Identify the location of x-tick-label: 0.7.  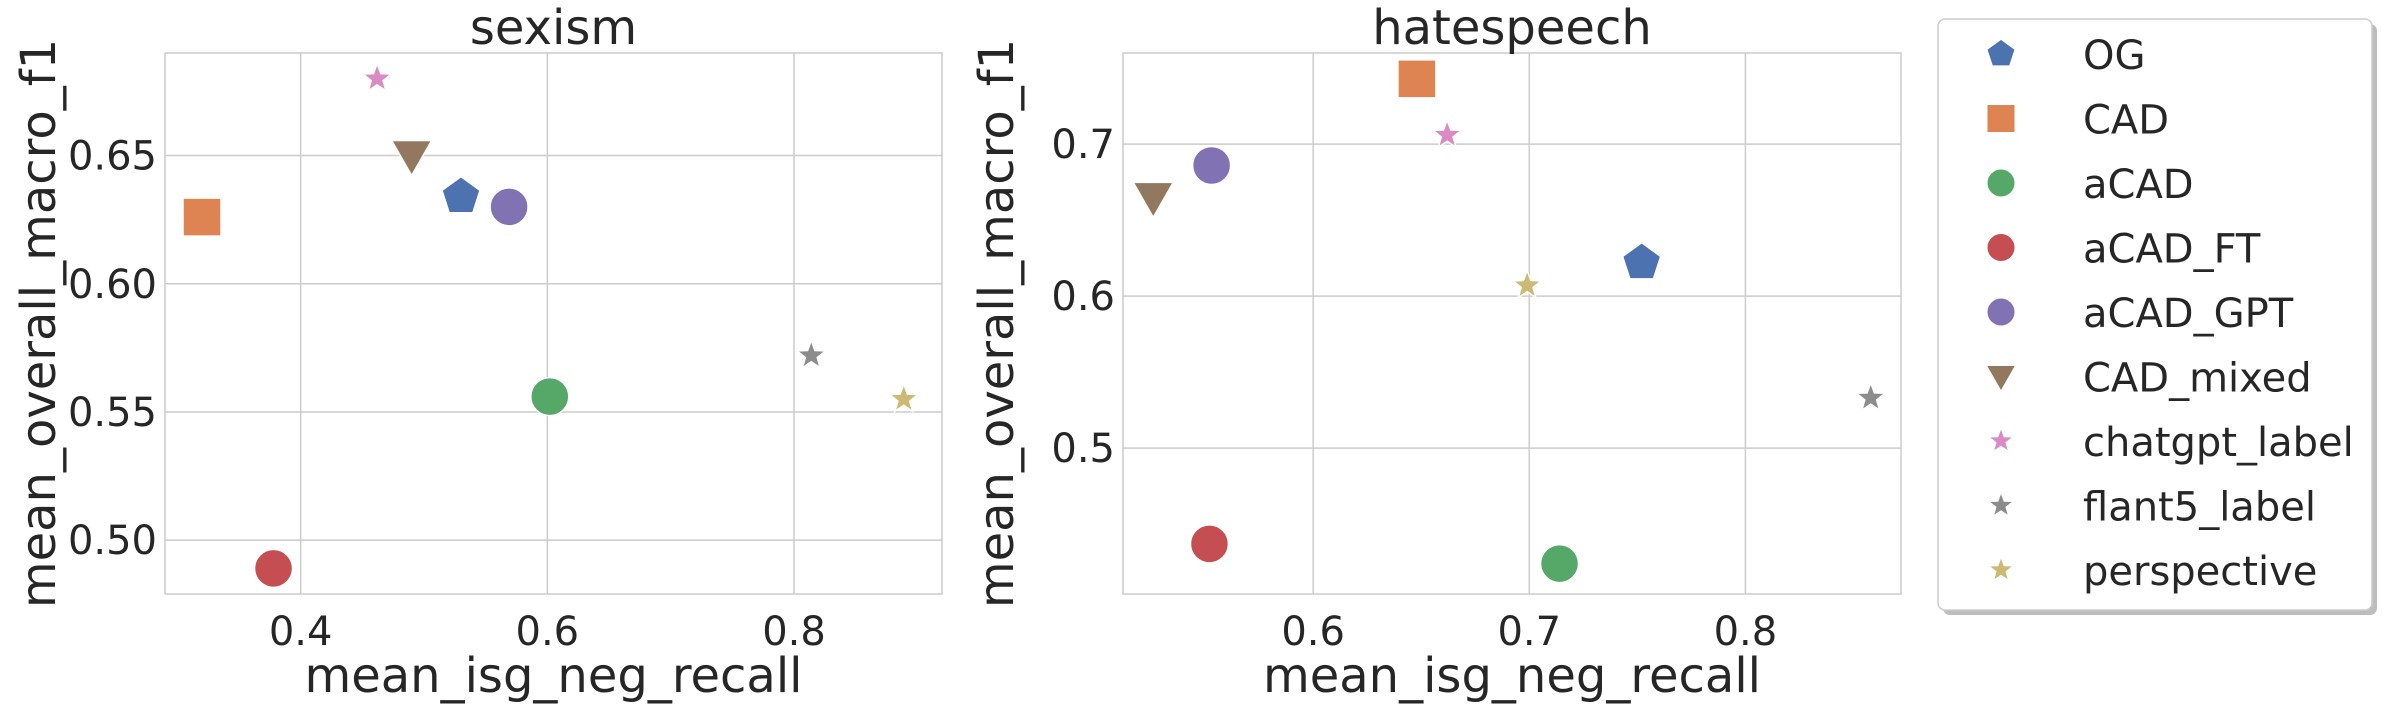
(1529, 632).